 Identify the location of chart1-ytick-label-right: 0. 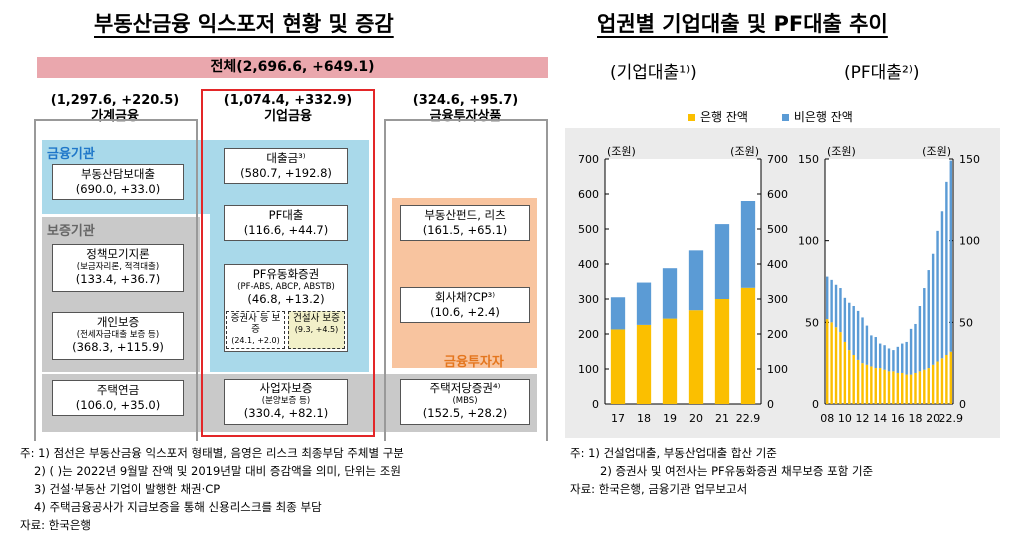
(770, 404).